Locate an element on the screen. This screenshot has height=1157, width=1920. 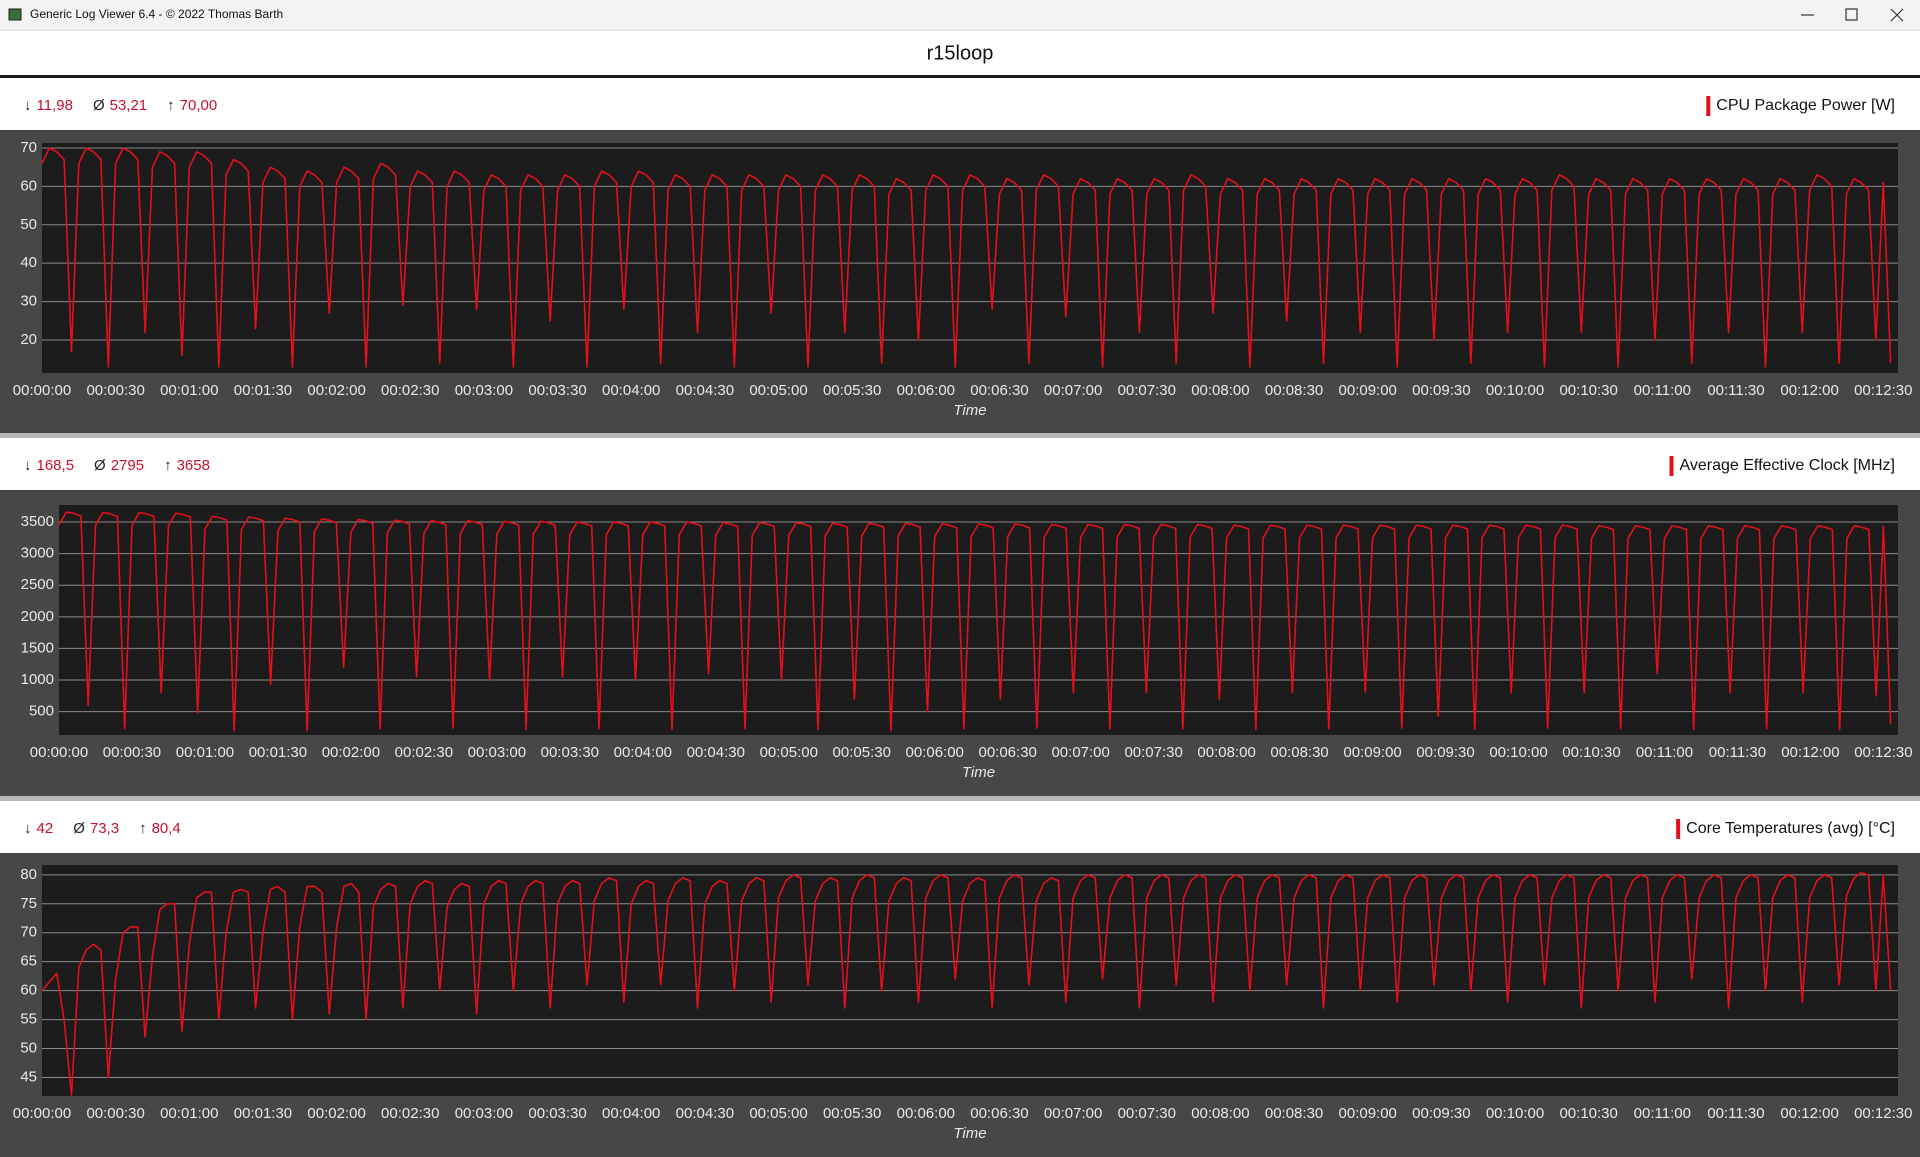
maximize-button is located at coordinates (1851, 14).